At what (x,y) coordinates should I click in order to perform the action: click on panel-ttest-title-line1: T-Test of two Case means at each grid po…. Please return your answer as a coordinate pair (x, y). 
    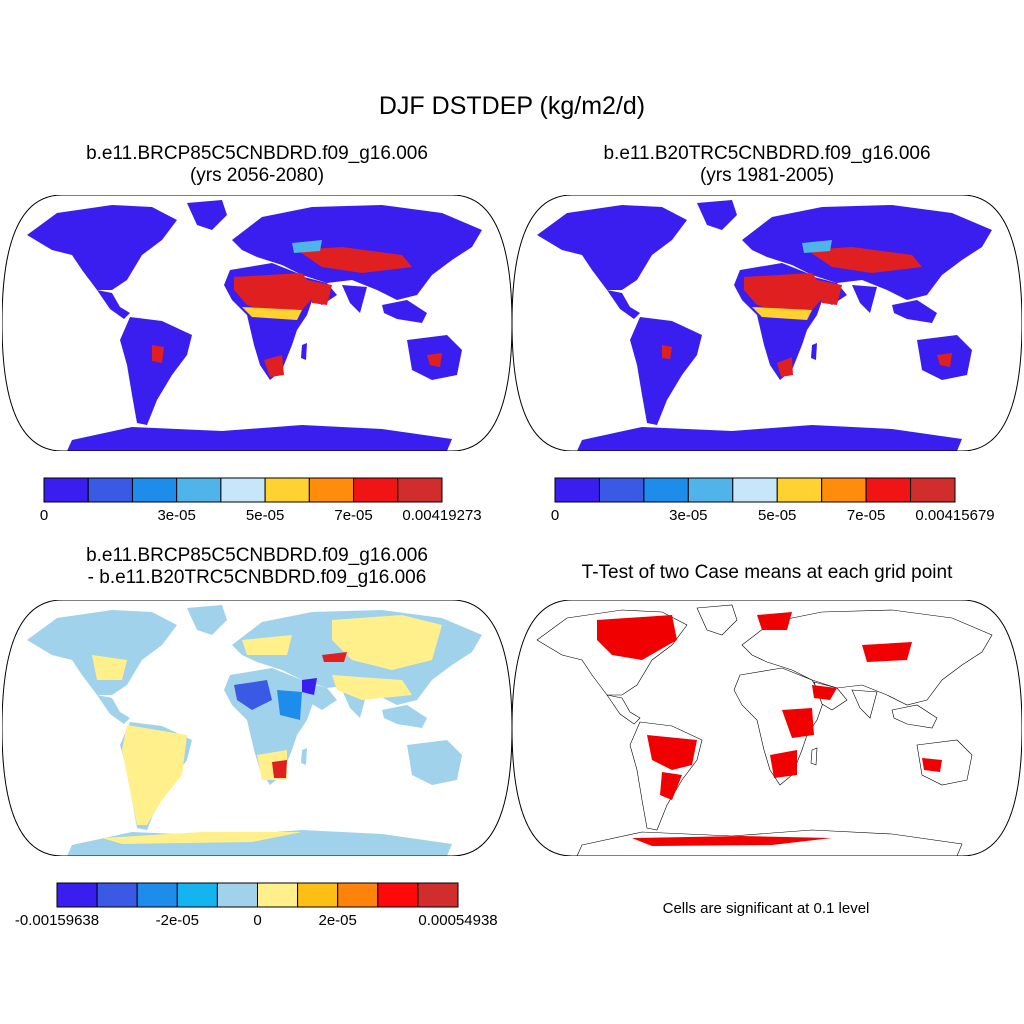
    Looking at the image, I should click on (767, 572).